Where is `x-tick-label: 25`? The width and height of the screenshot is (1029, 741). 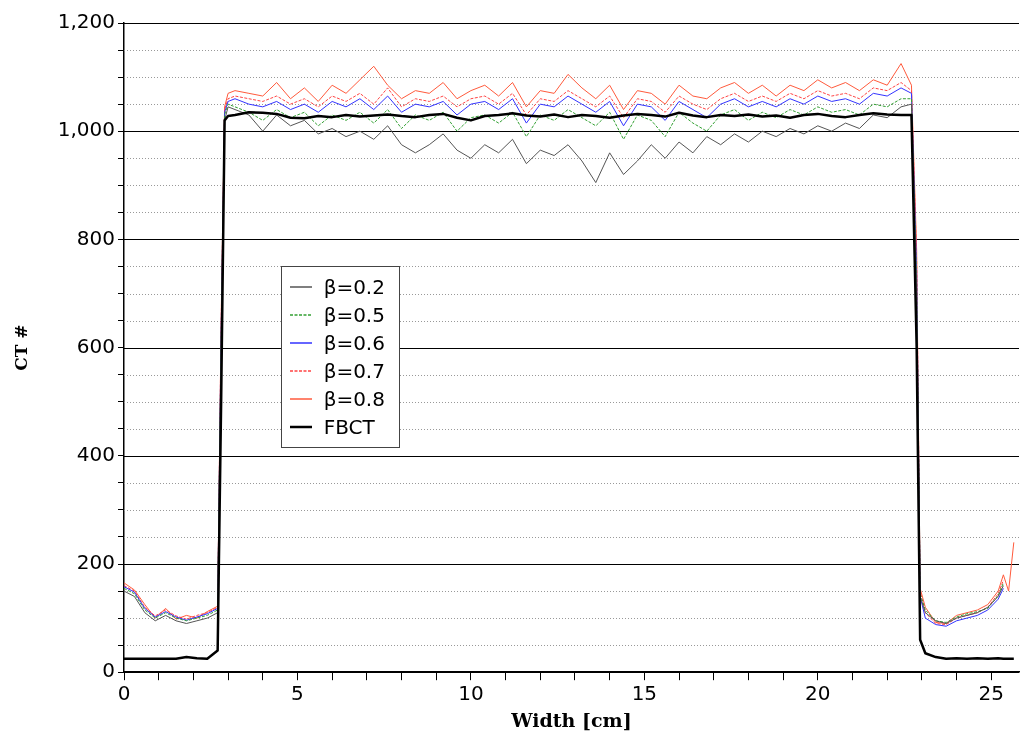 x-tick-label: 25 is located at coordinates (991, 693).